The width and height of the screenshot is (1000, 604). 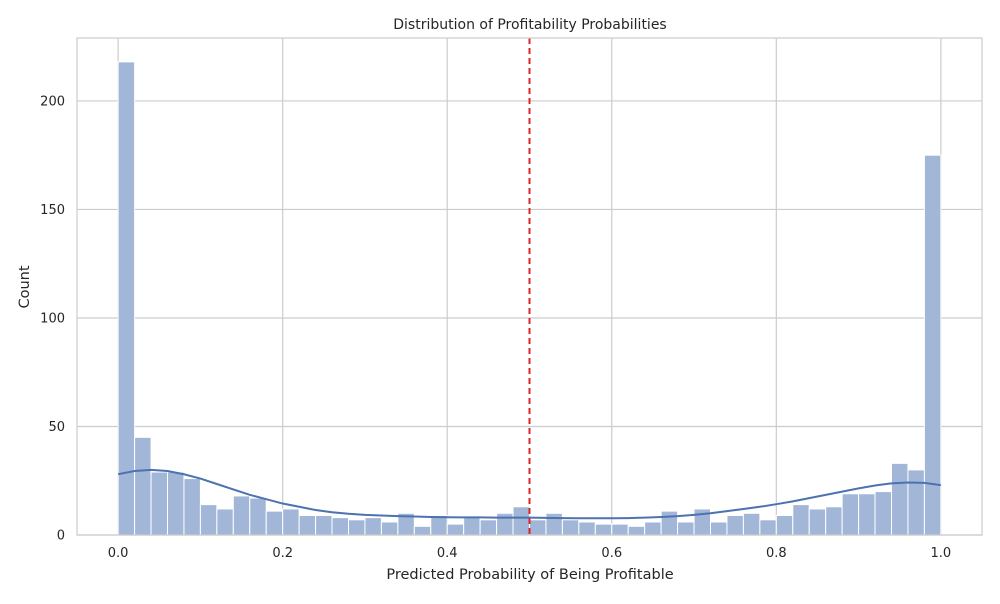 I want to click on y-tick-label: 50, so click(x=56, y=427).